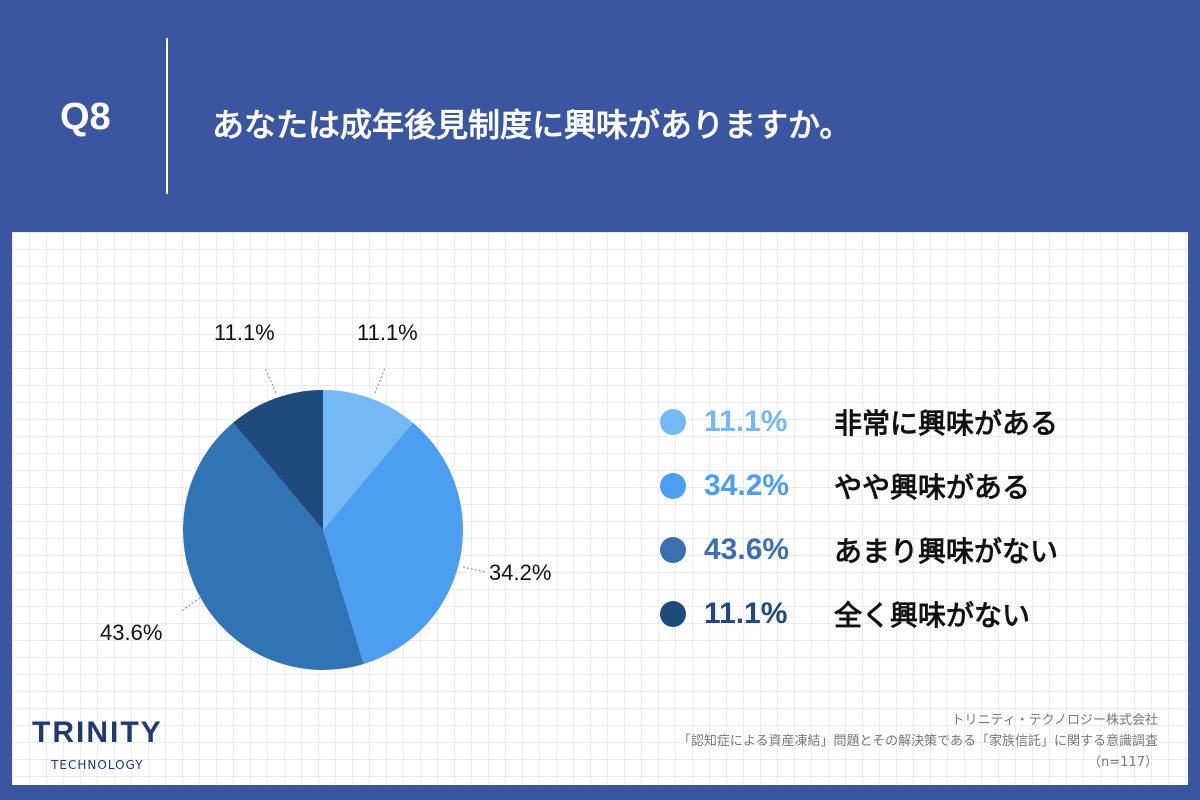  I want to click on question-title: あなたは成年後見制度に興味がありますか。, so click(532, 125).